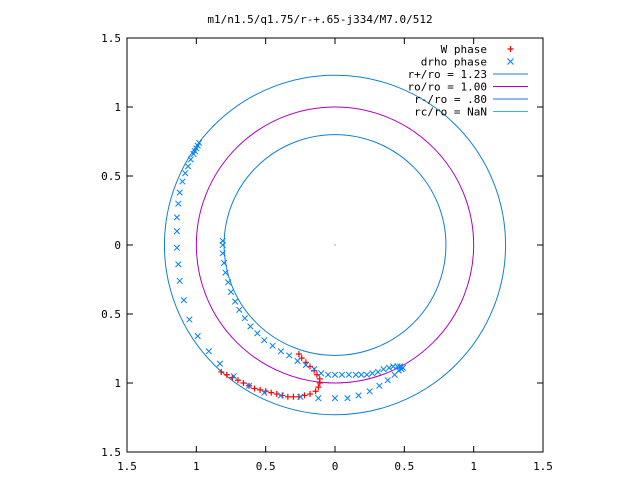 The image size is (640, 480). What do you see at coordinates (319, 19) in the screenshot?
I see `chart-title: m1/n1.5/q1.75/r-+.65-j334/M7.0/512` at bounding box center [319, 19].